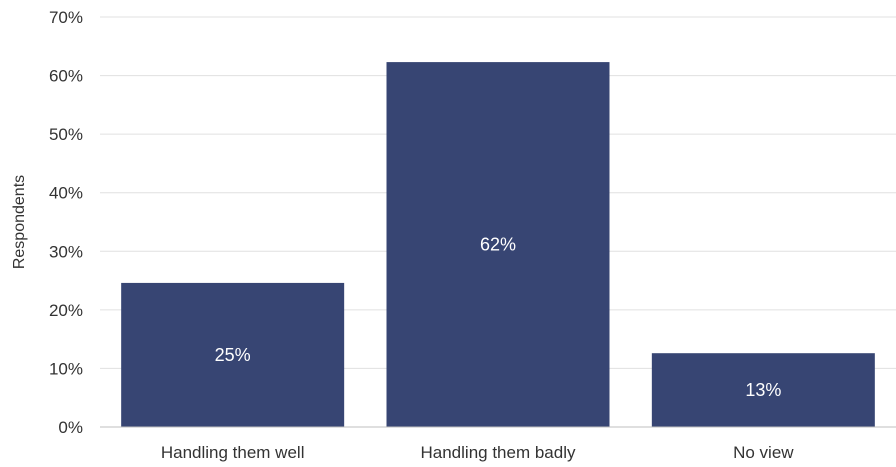 Image resolution: width=896 pixels, height=467 pixels. What do you see at coordinates (66, 17) in the screenshot?
I see `y-tick-label: 70%` at bounding box center [66, 17].